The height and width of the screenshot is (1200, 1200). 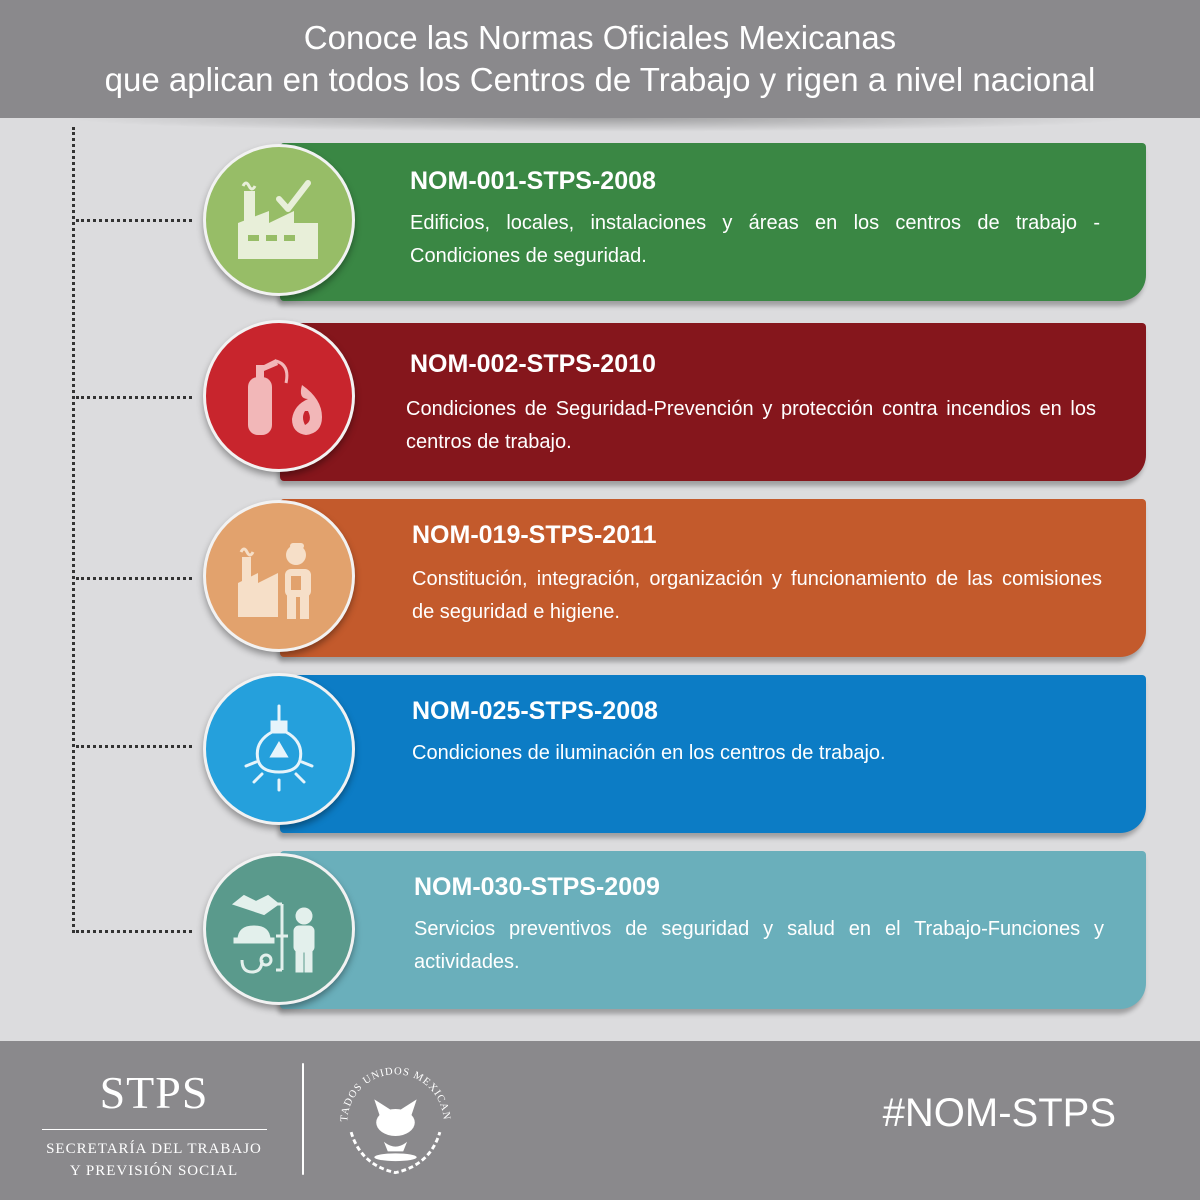 What do you see at coordinates (273, 934) in the screenshot?
I see `health-safety-services-icon` at bounding box center [273, 934].